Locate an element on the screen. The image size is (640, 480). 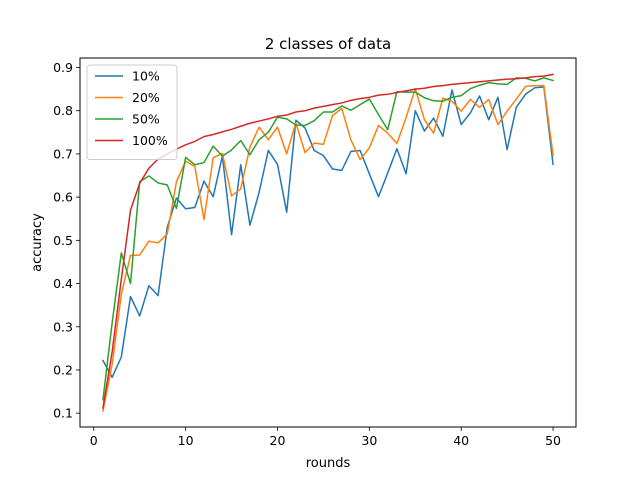
x-tick-label: 50 is located at coordinates (553, 440).